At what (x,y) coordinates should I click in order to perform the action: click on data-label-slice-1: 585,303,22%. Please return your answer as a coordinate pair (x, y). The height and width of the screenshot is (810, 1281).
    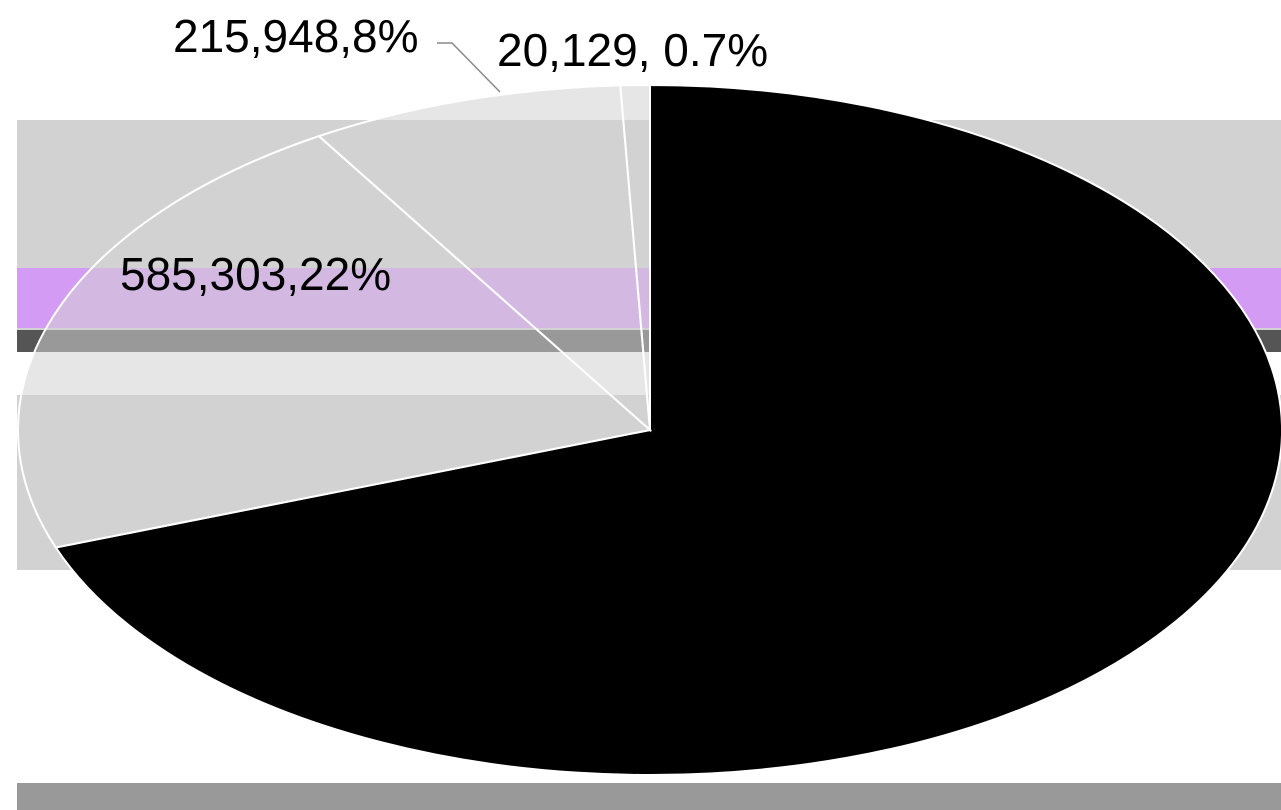
    Looking at the image, I should click on (255, 274).